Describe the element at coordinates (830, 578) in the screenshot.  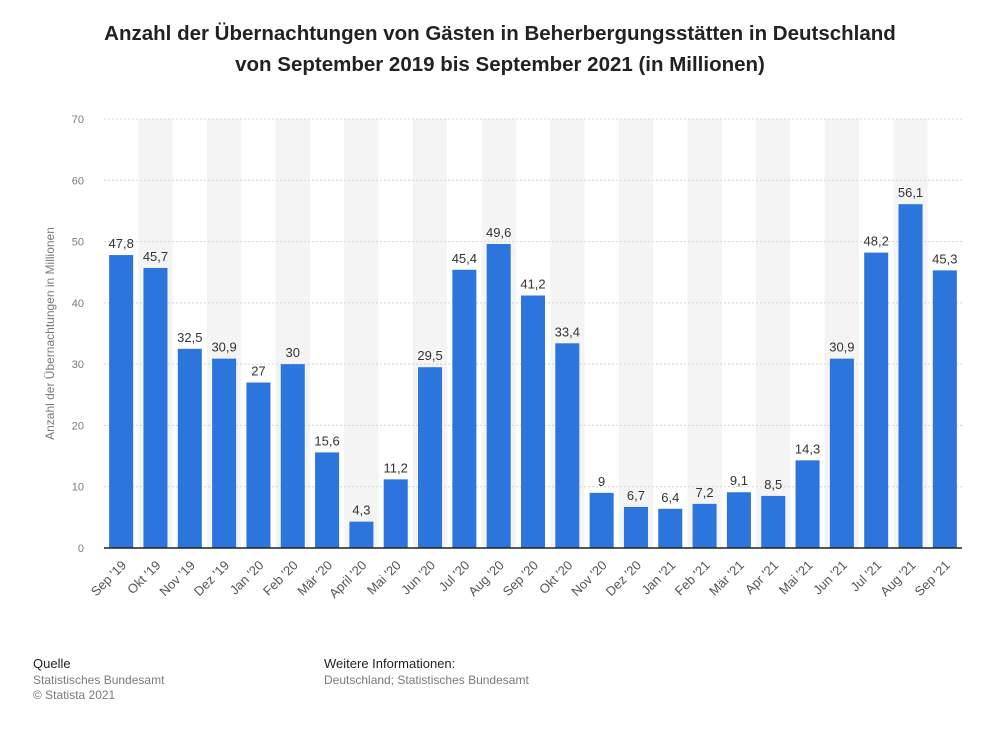
I see `x-tick-label: Jun '21` at that location.